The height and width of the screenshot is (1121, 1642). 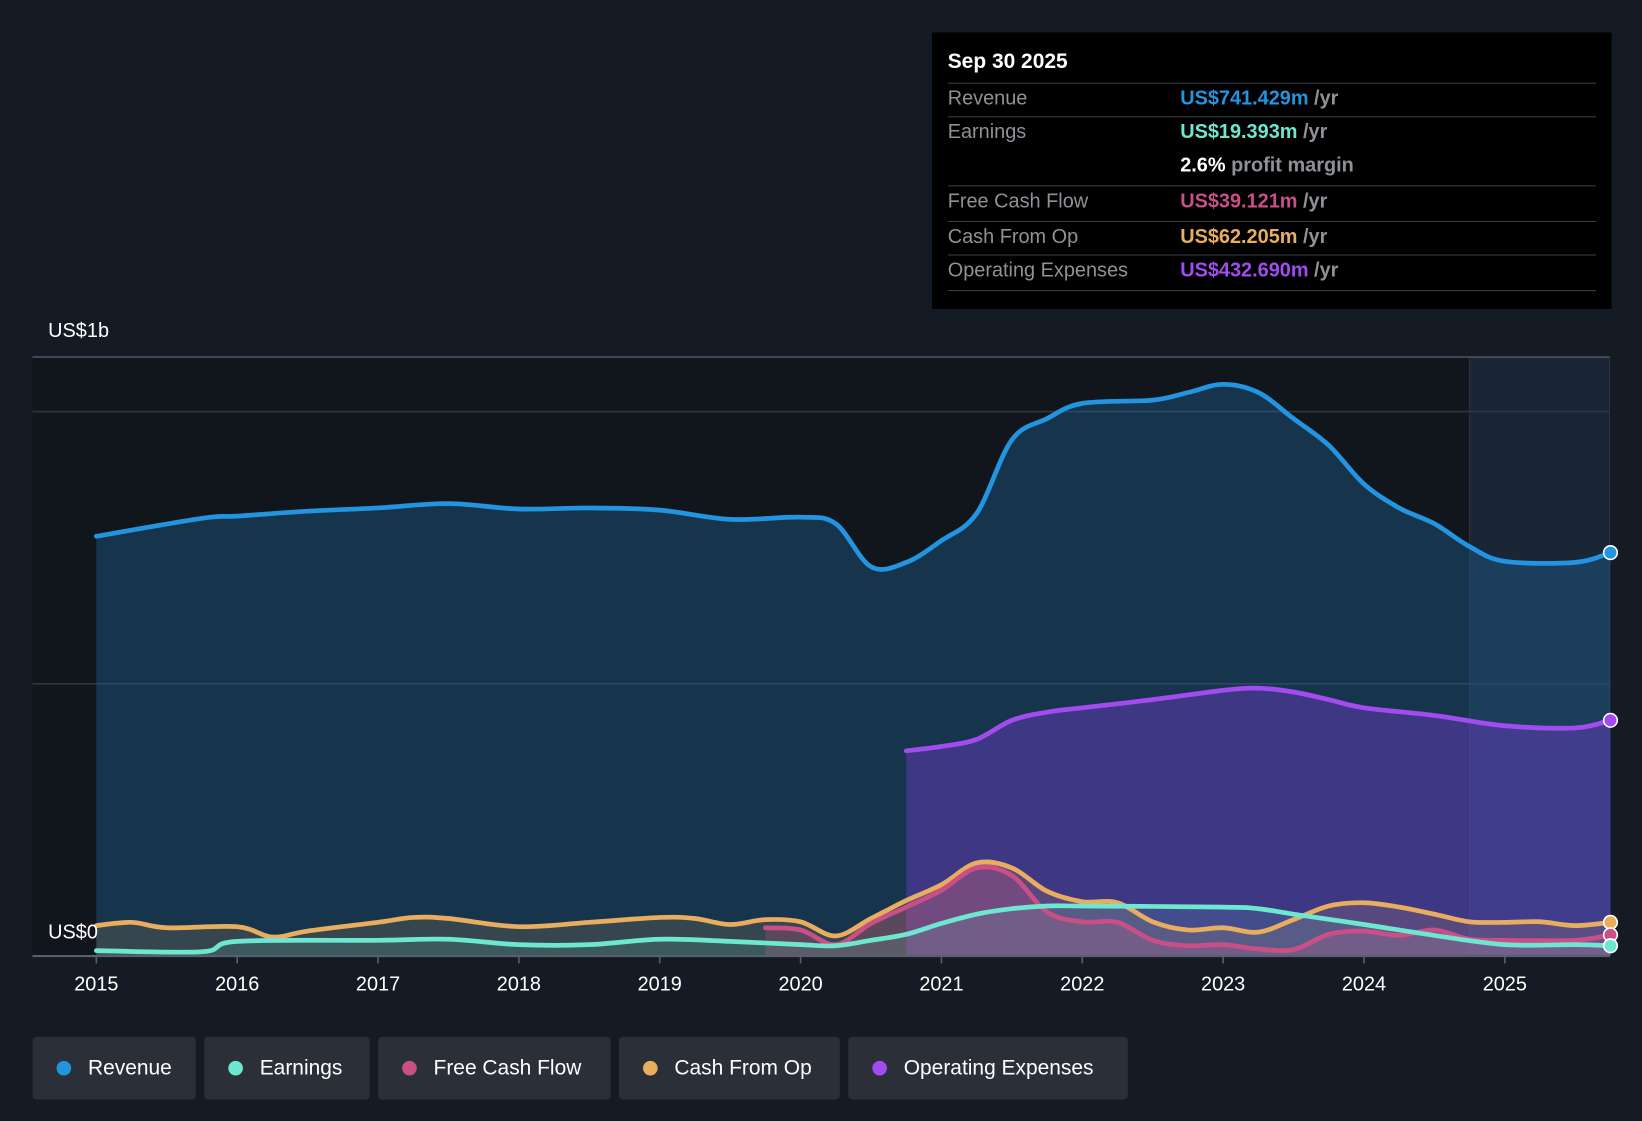 I want to click on x-tick-label: 2023, so click(x=1223, y=985).